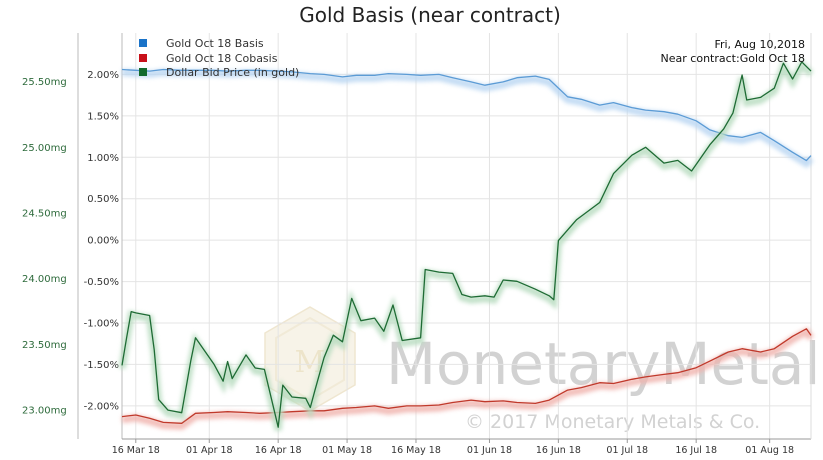 The image size is (823, 460). Describe the element at coordinates (103, 158) in the screenshot. I see `y-tick-percent-2: 1.00%` at that location.